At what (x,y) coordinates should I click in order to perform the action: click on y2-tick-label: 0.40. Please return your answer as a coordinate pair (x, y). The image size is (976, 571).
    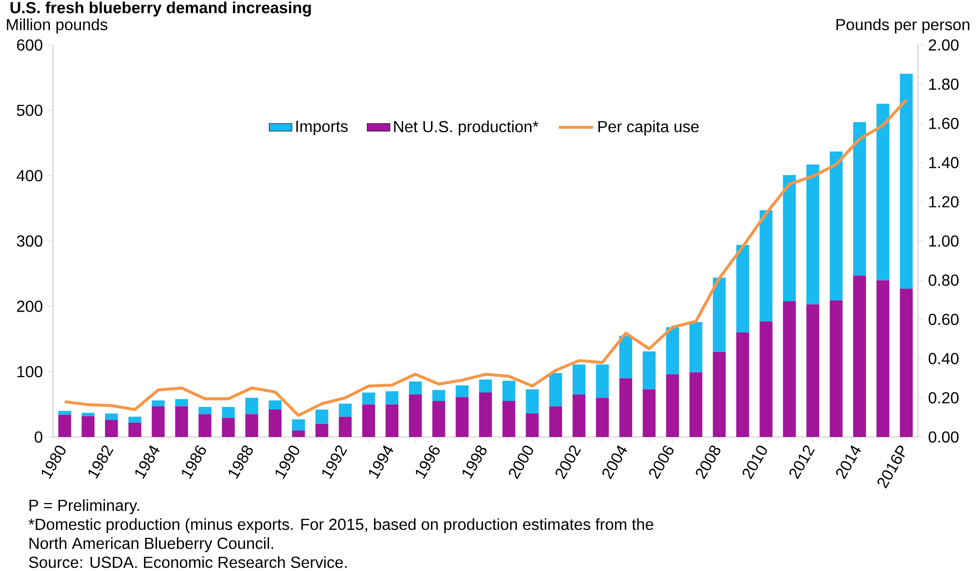
    Looking at the image, I should click on (943, 358).